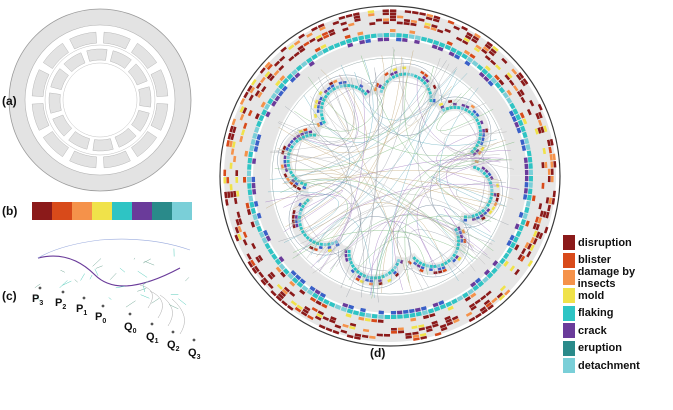 This screenshot has width=673, height=410. I want to click on legend-item: eruption, so click(618, 349).